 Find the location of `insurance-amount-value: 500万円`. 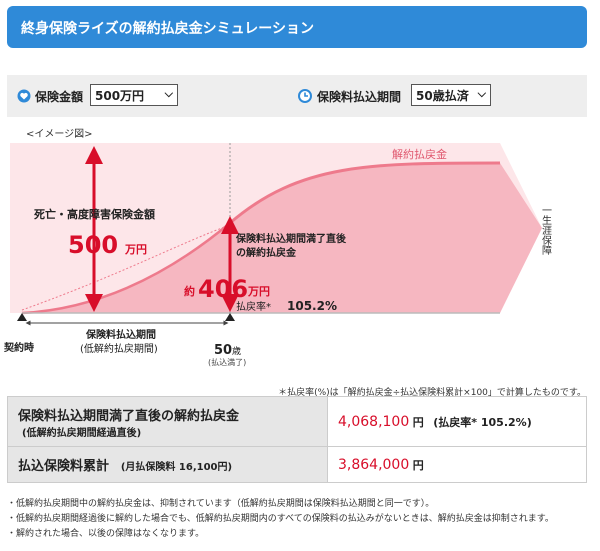

insurance-amount-value: 500万円 is located at coordinates (120, 96).